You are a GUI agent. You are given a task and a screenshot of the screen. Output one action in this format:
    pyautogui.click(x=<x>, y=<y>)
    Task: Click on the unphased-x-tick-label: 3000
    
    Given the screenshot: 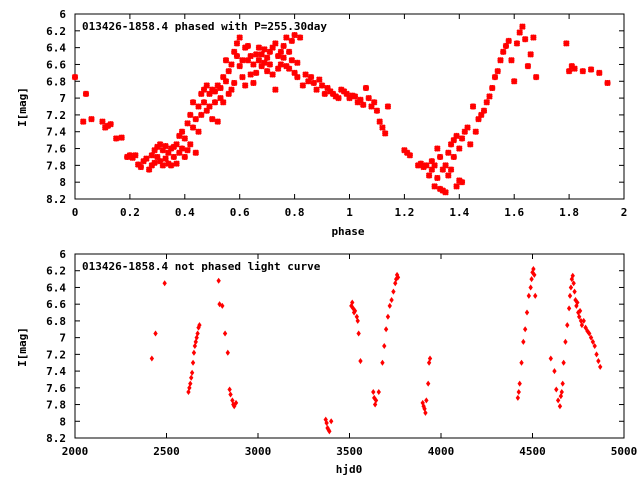 What is the action you would take?
    pyautogui.click(x=258, y=451)
    